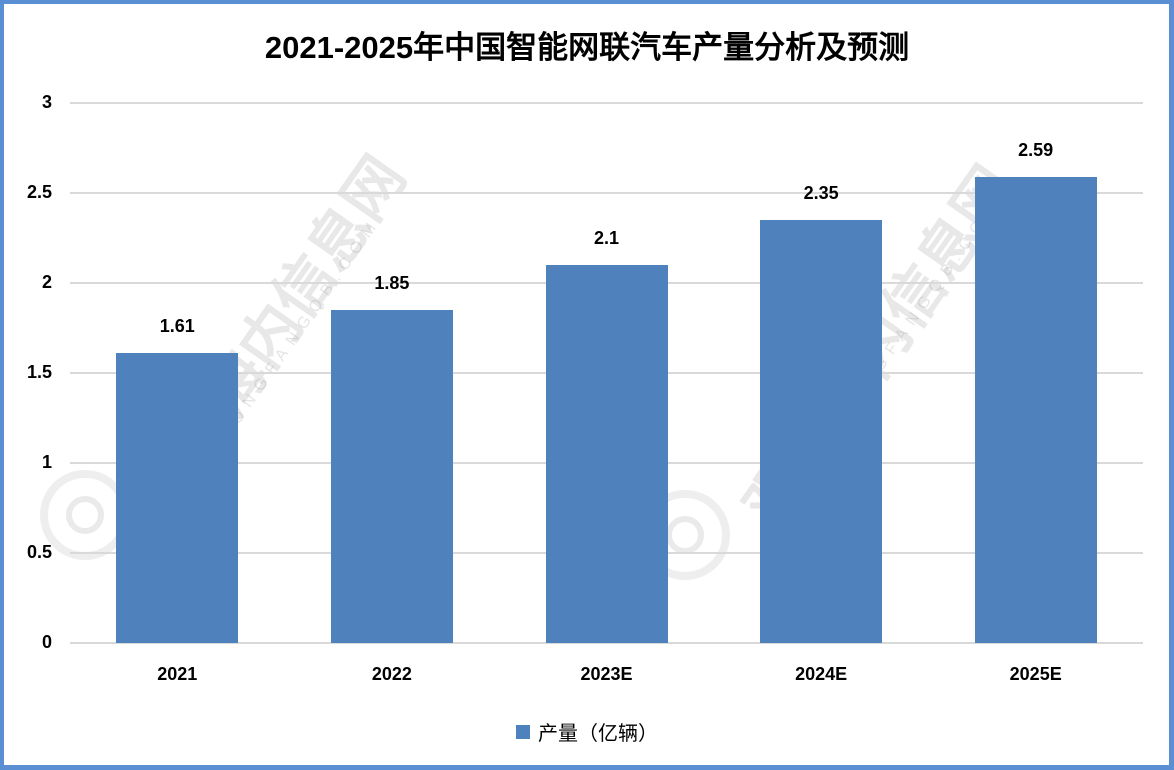  What do you see at coordinates (1036, 149) in the screenshot?
I see `data-label: 2.59` at bounding box center [1036, 149].